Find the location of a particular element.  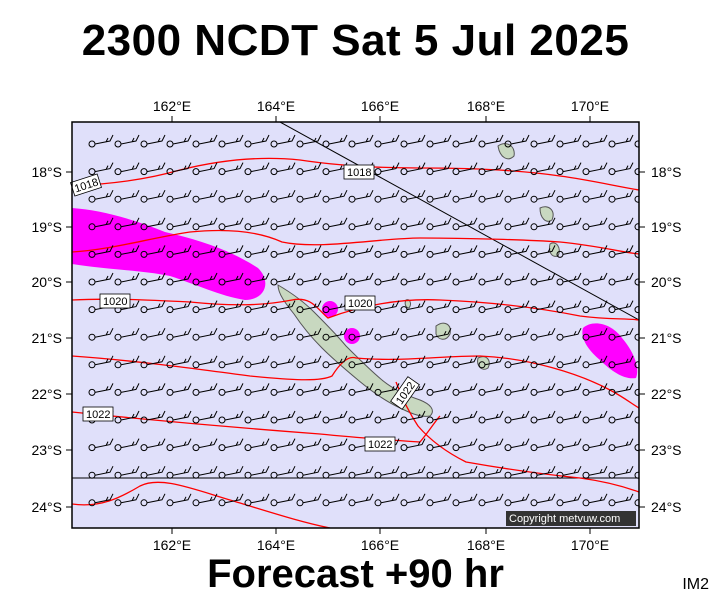

rain-area is located at coordinates (169, 254).